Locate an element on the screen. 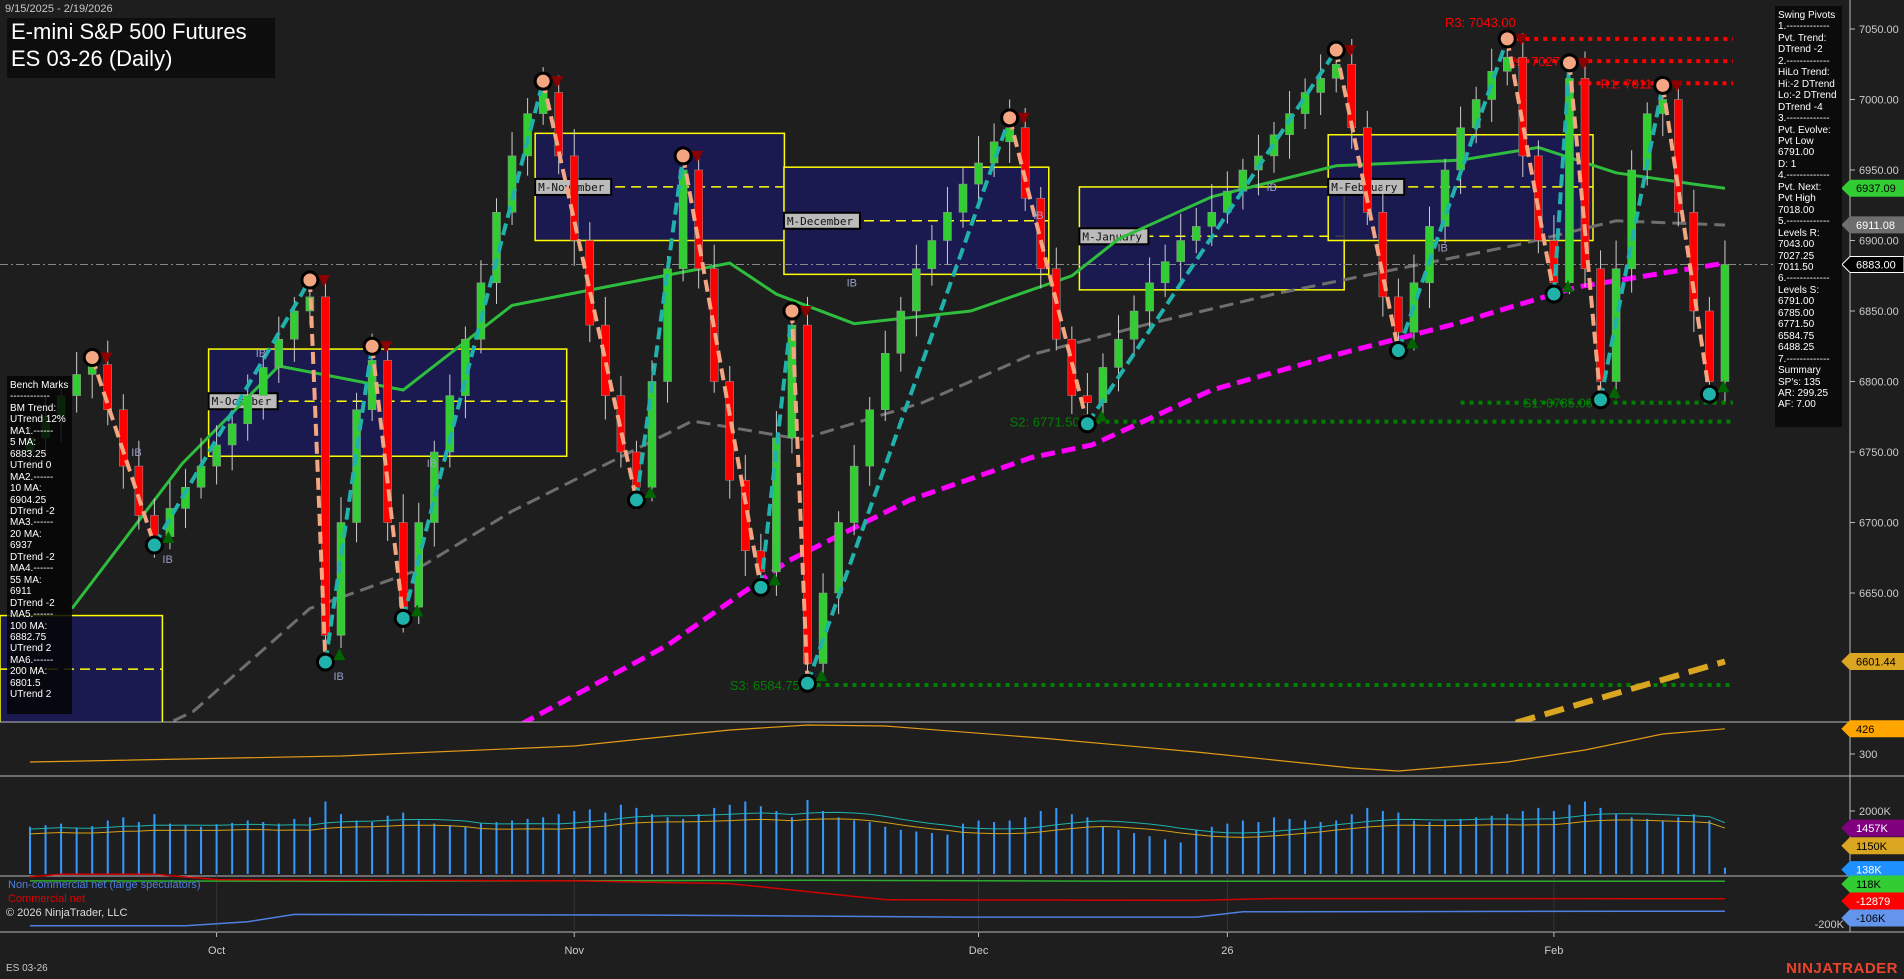 The image size is (1904, 979). bench-panel-line: UTrend 12% is located at coordinates (38, 420).